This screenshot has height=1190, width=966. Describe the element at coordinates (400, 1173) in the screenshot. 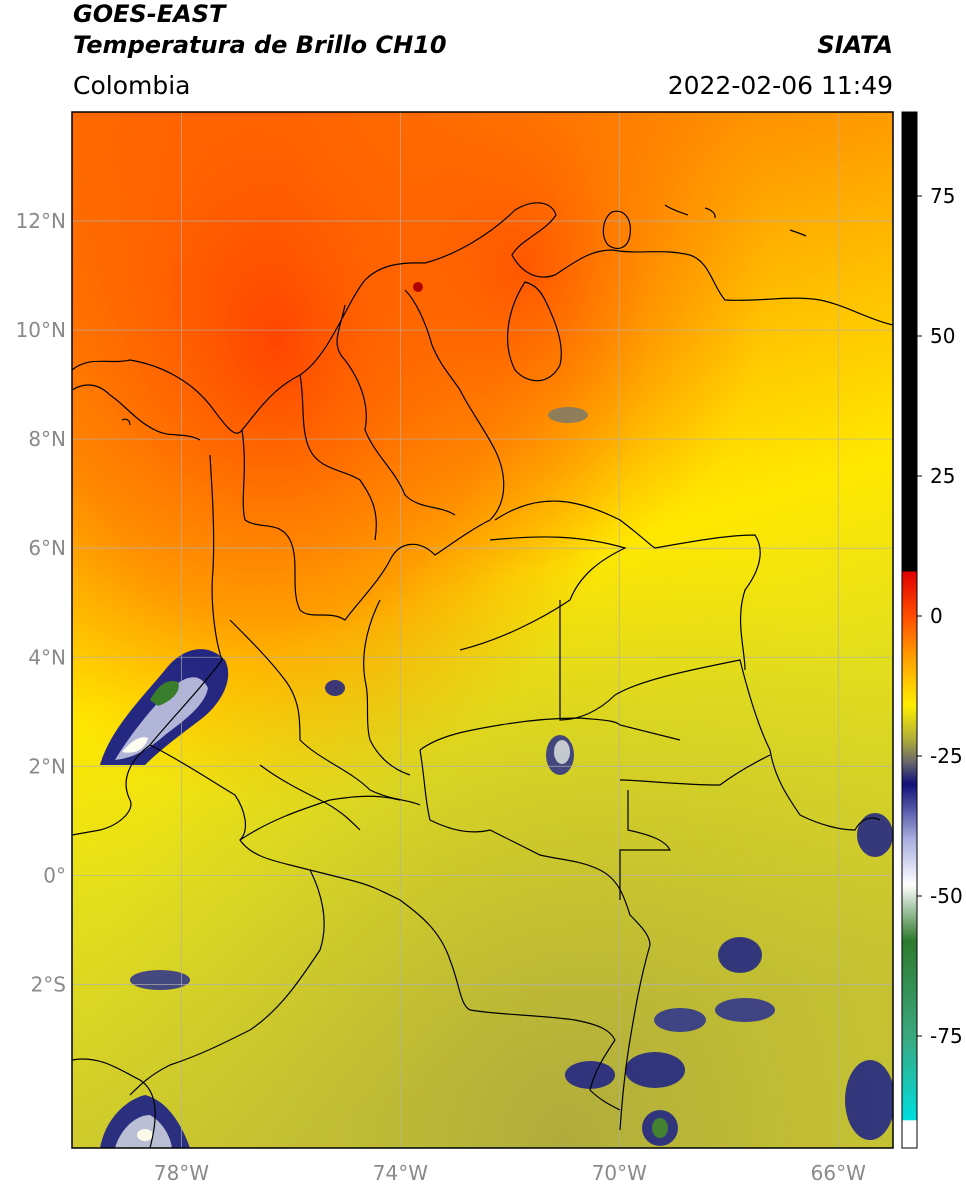

I see `lon-tick-label: 74°W` at that location.